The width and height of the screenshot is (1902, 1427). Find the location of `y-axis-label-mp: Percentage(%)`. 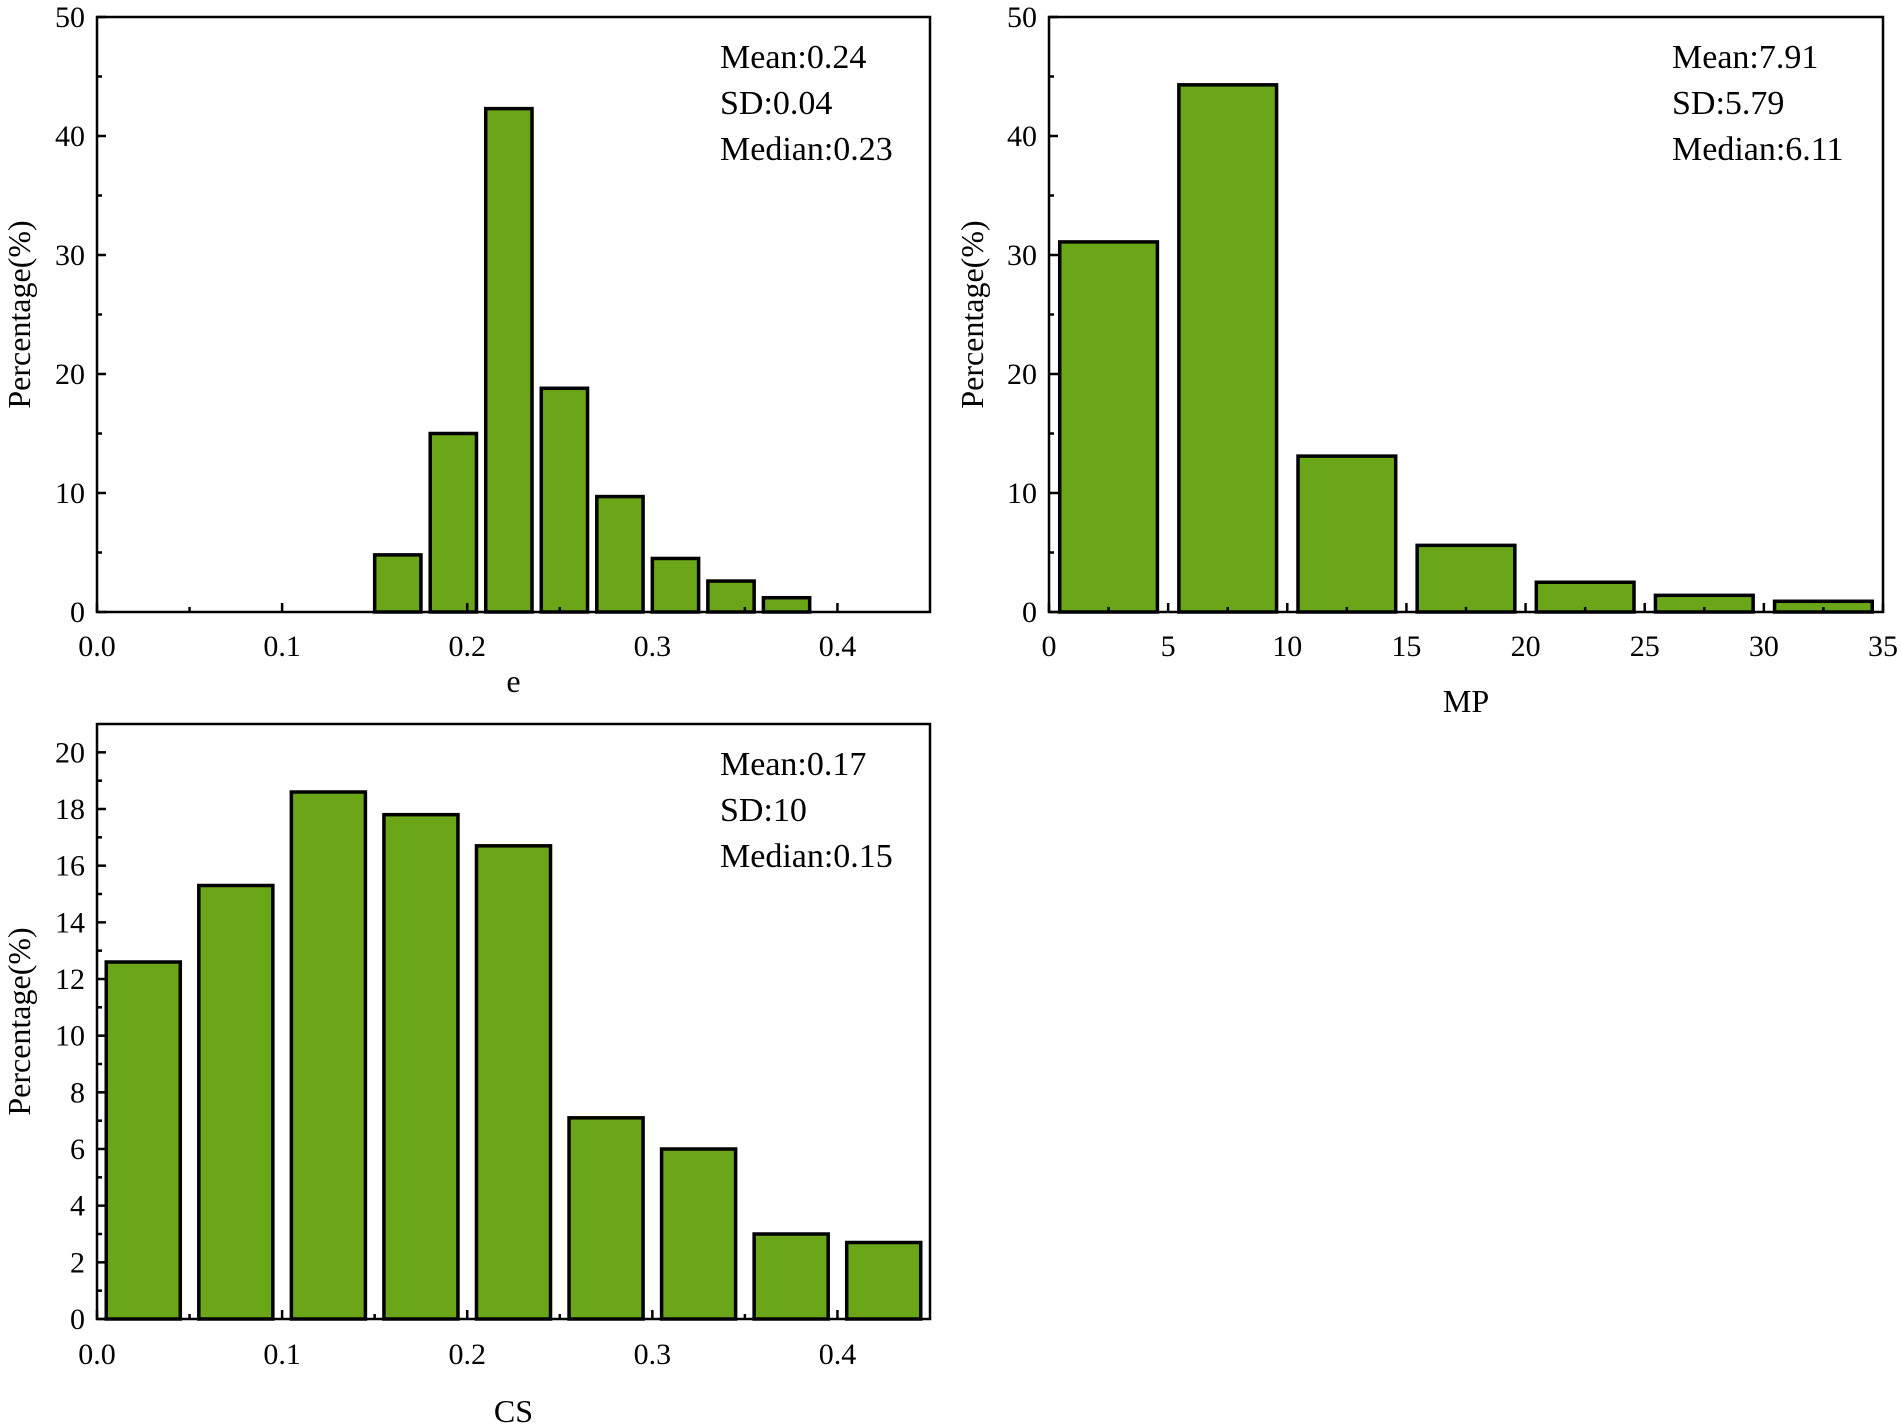

y-axis-label-mp: Percentage(%) is located at coordinates (972, 314).